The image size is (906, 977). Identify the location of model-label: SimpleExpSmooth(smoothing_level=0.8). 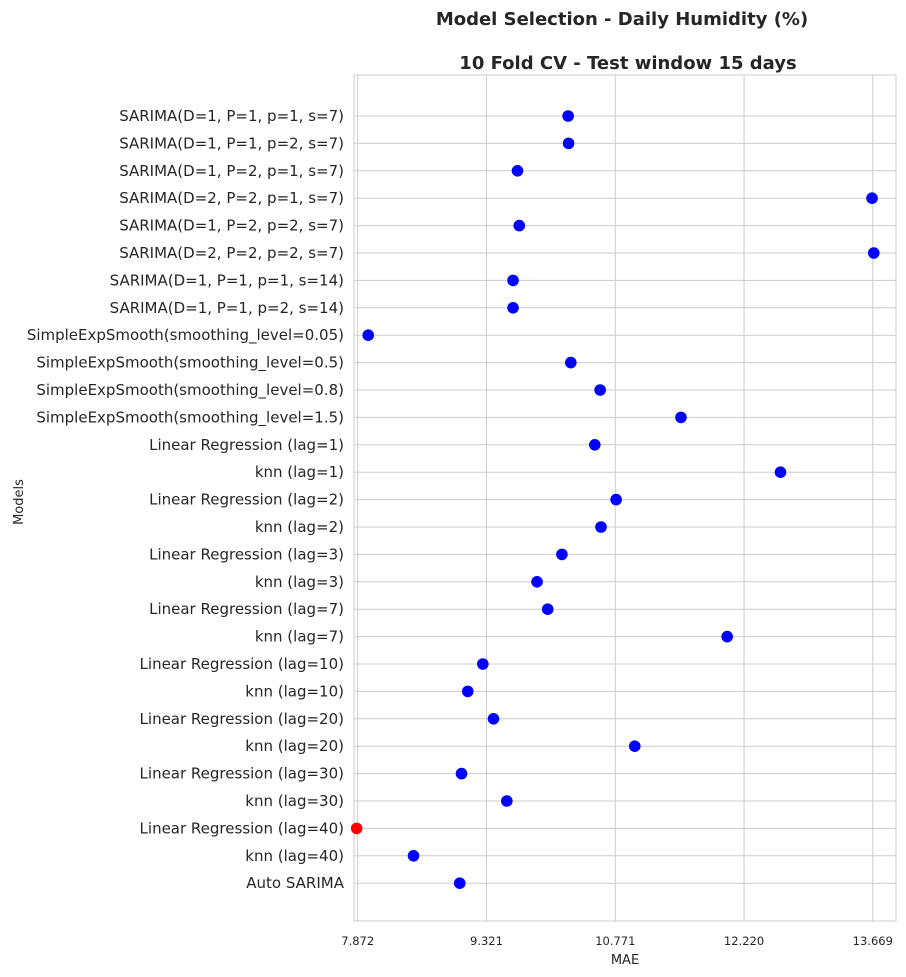
(190, 390).